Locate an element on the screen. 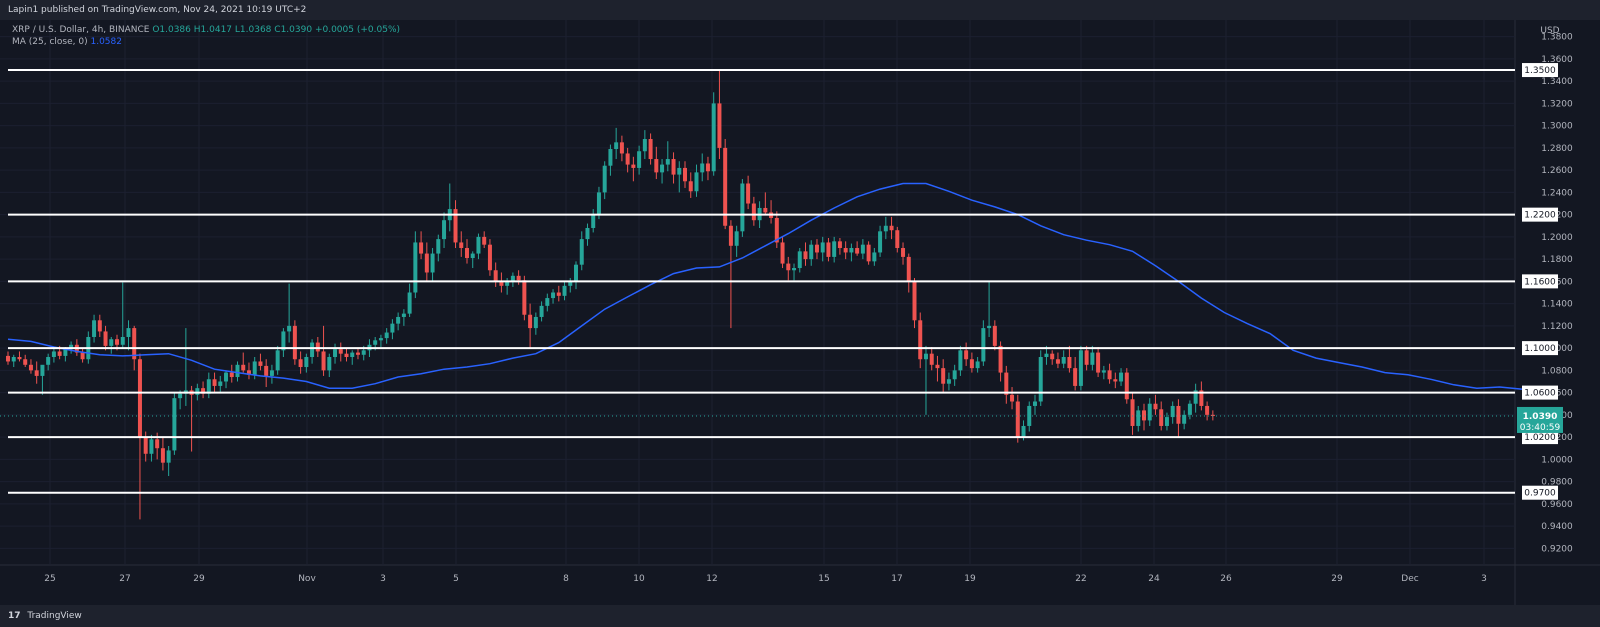  currency-label: USD is located at coordinates (1549, 31).